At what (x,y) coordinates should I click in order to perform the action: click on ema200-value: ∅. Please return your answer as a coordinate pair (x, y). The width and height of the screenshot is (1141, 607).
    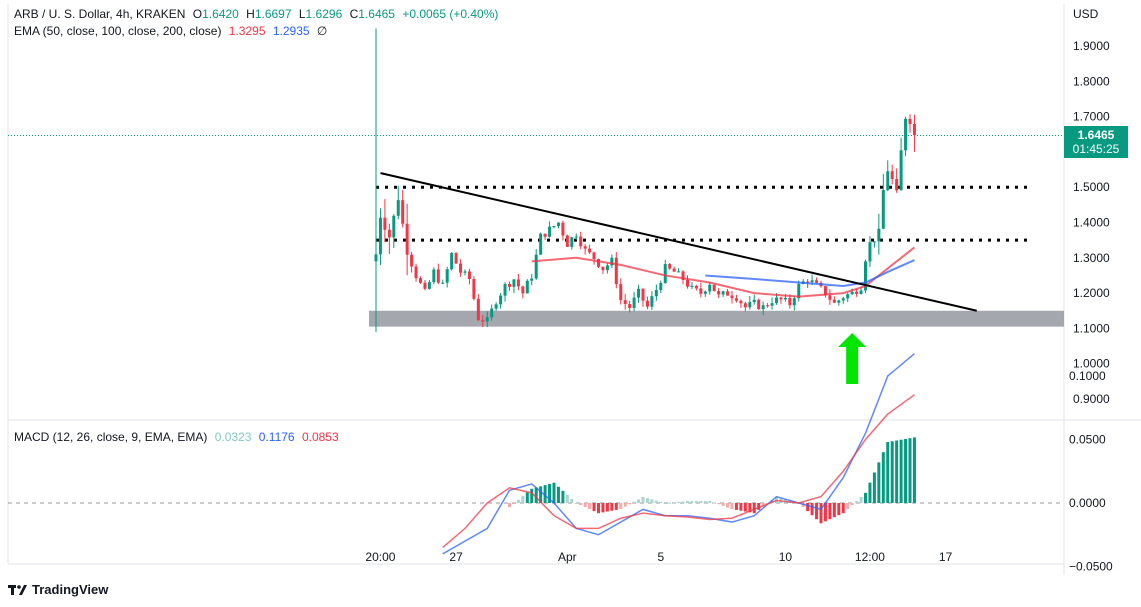
    Looking at the image, I should click on (322, 31).